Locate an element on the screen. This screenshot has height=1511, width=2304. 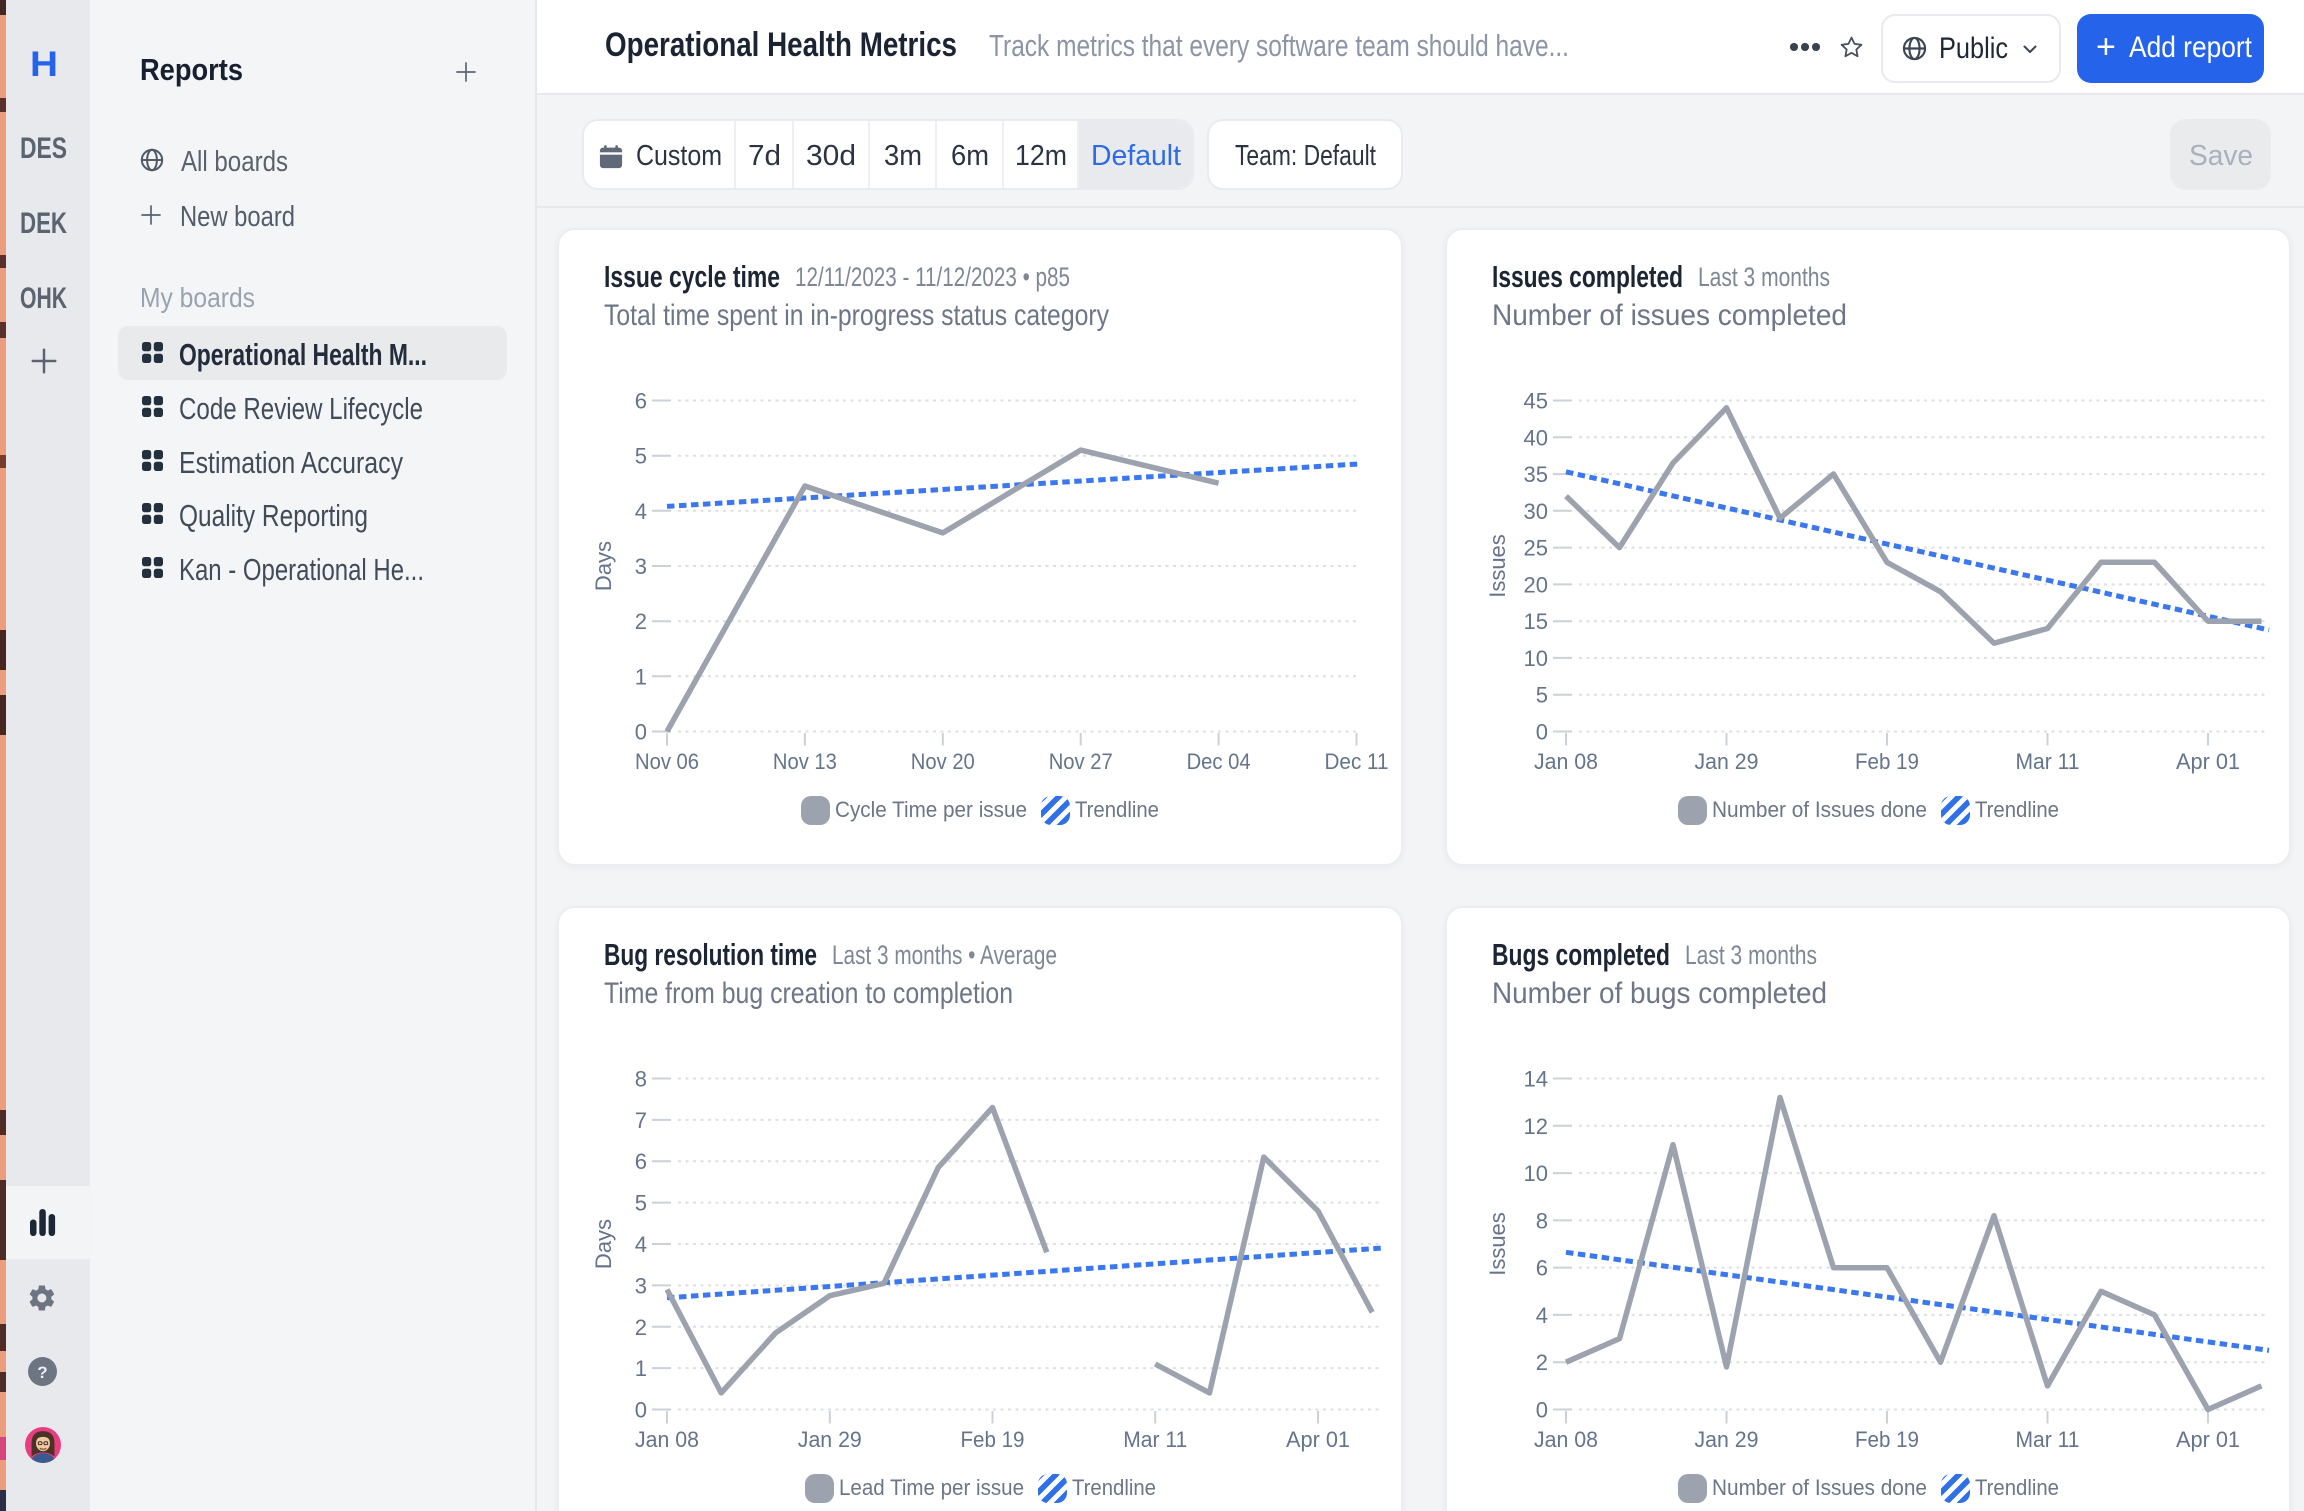
svg-text: 12 is located at coordinates (1536, 1126).